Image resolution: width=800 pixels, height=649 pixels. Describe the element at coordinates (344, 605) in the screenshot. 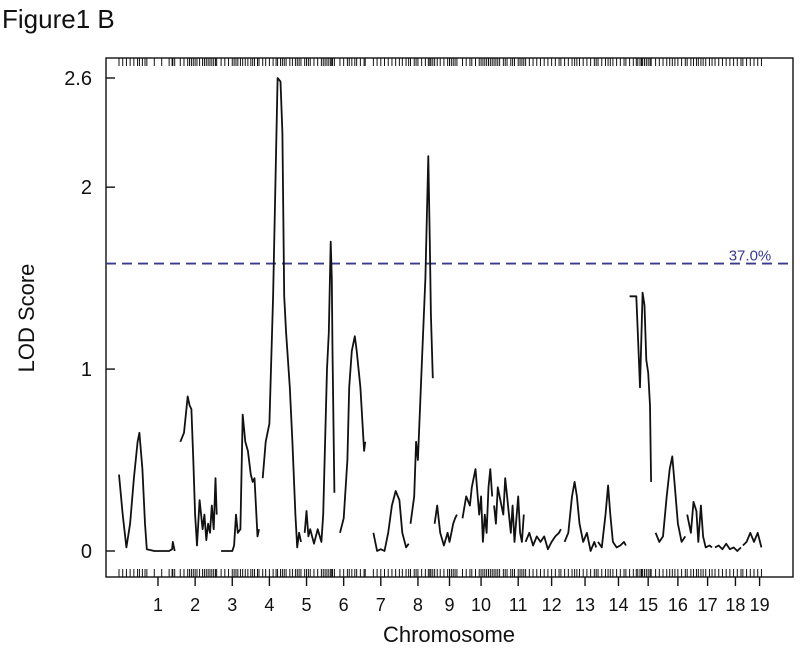

I see `x-tick-label-chr-6: 6` at that location.